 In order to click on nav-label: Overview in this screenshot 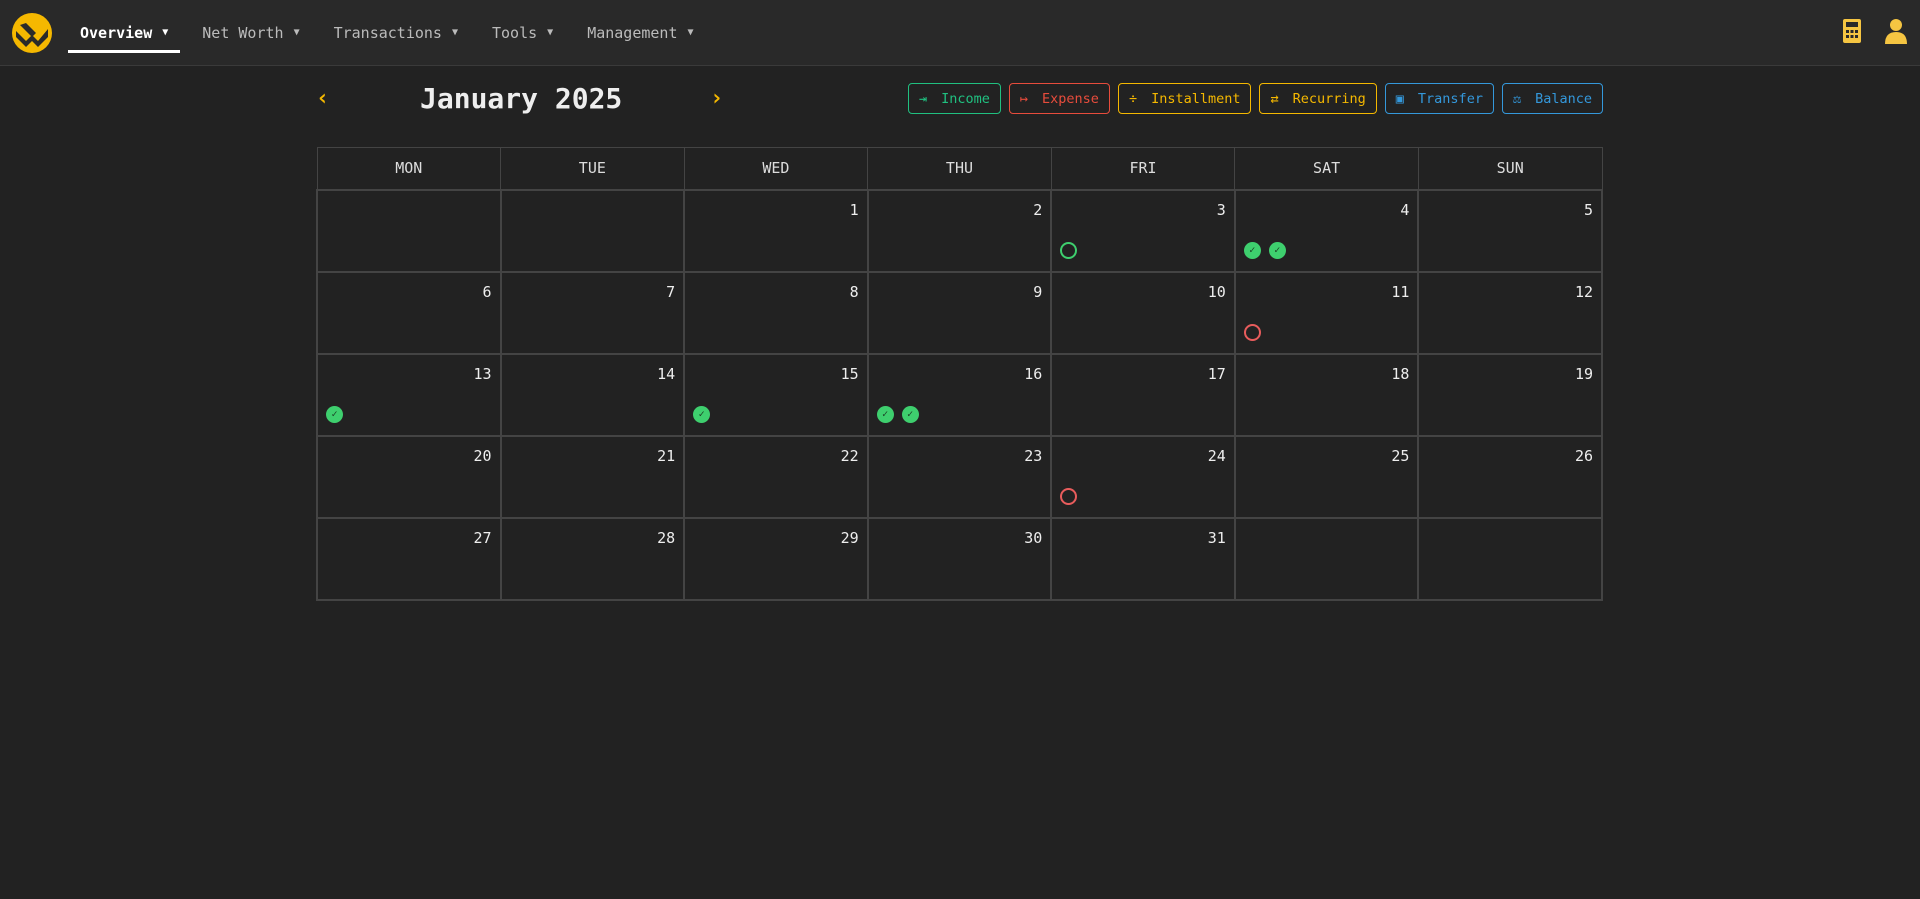, I will do `click(116, 32)`.